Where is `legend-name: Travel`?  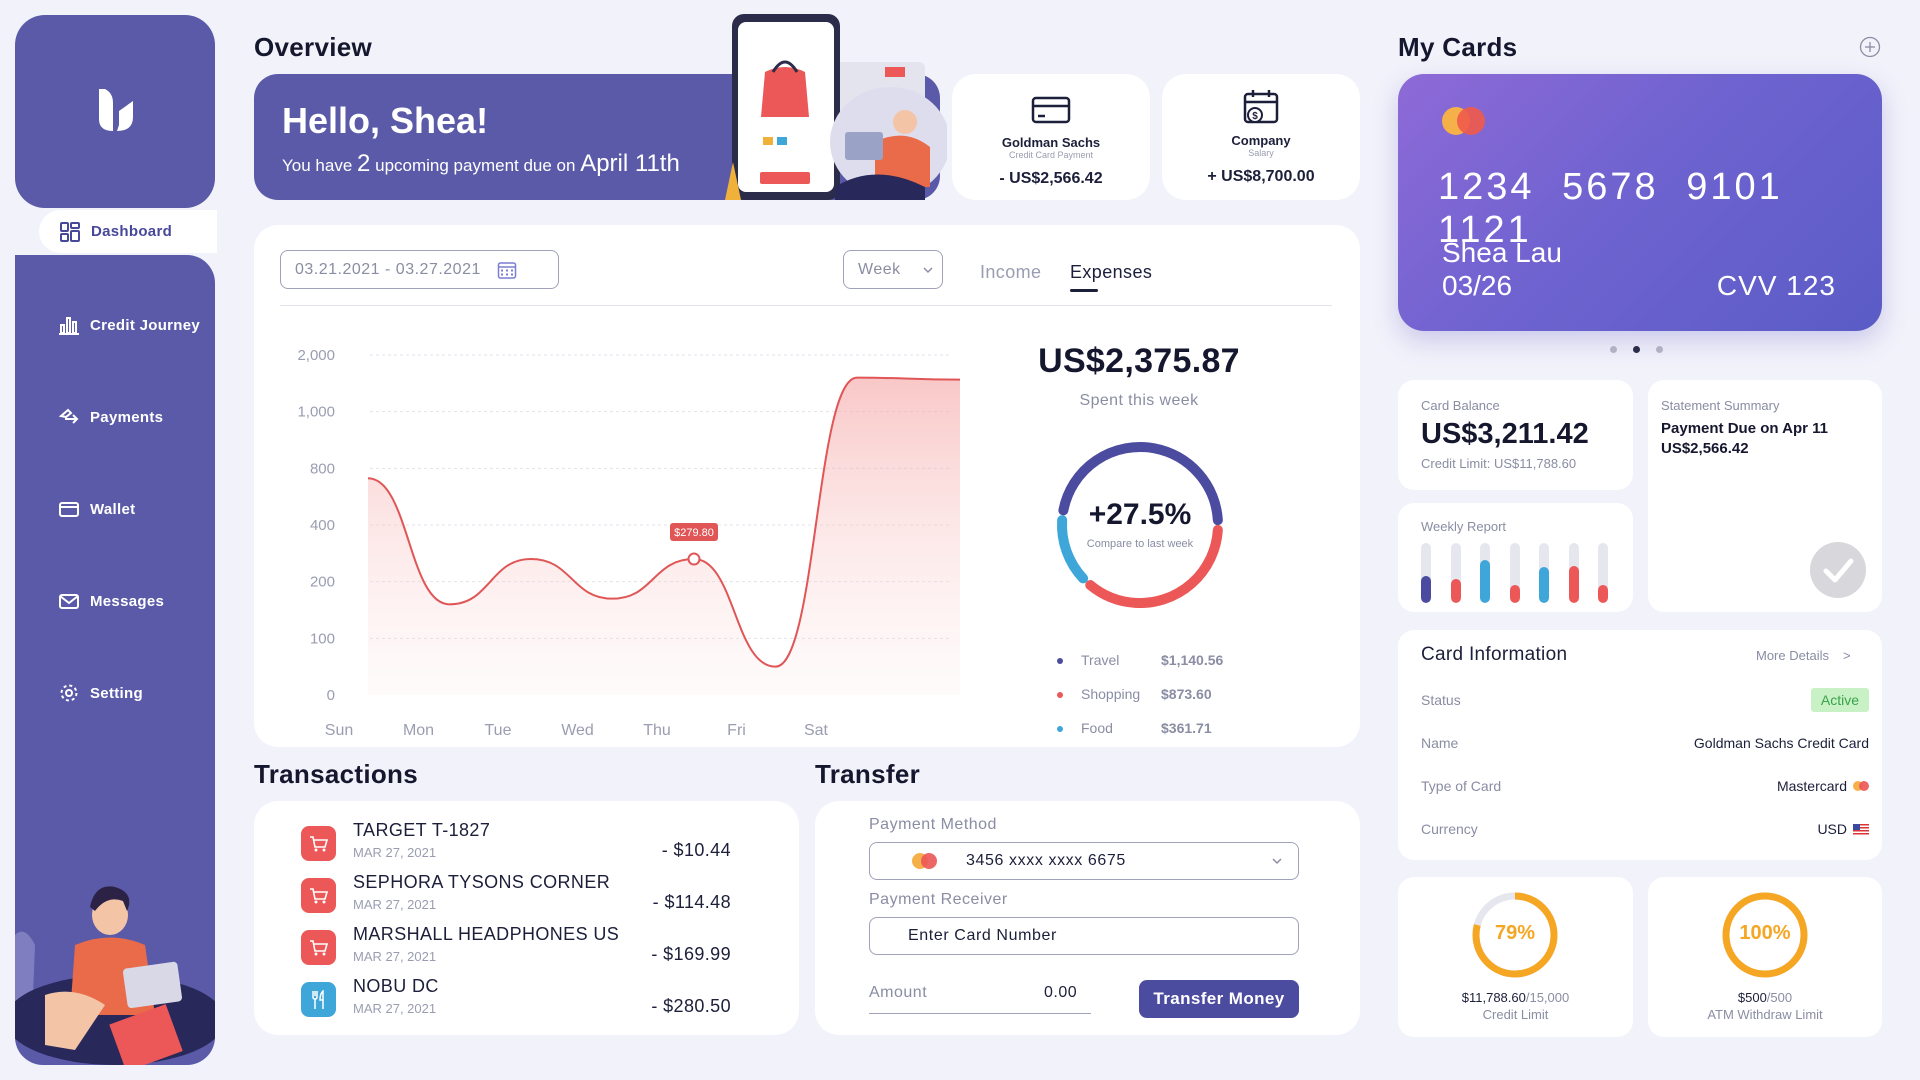
legend-name: Travel is located at coordinates (1100, 660).